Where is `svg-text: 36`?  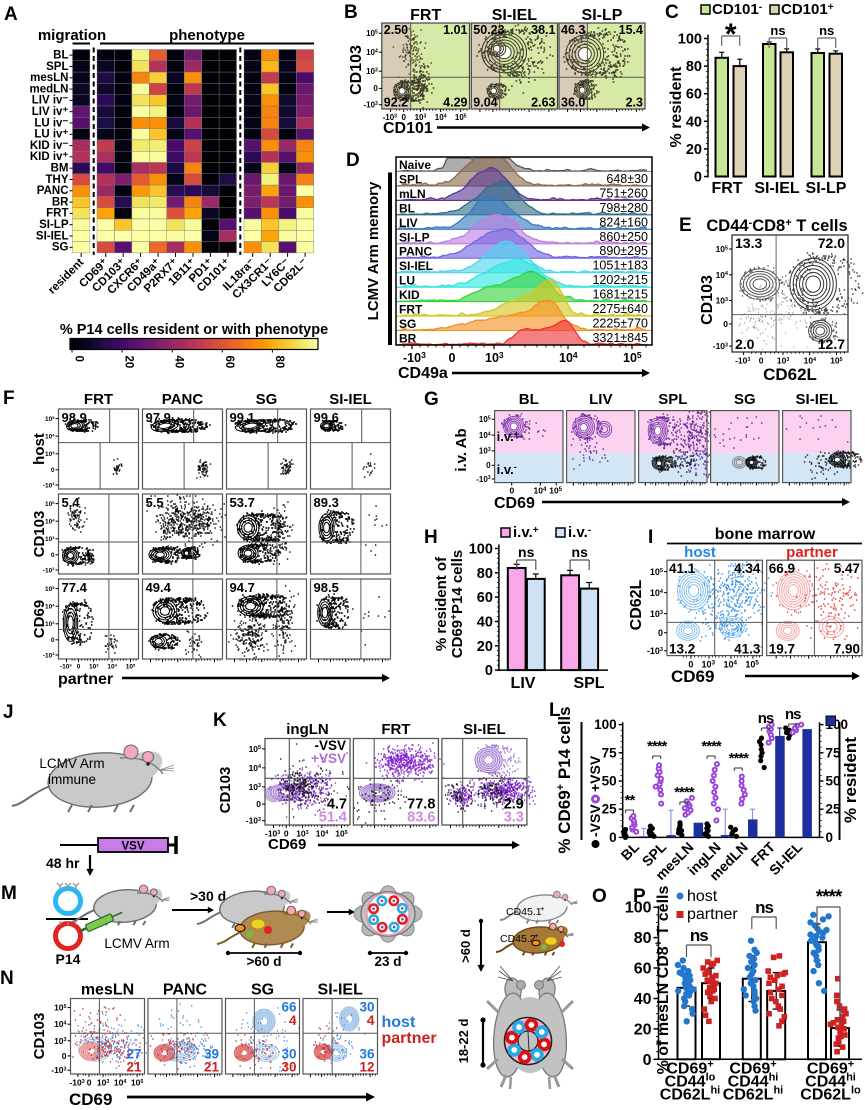
svg-text: 36 is located at coordinates (367, 1054).